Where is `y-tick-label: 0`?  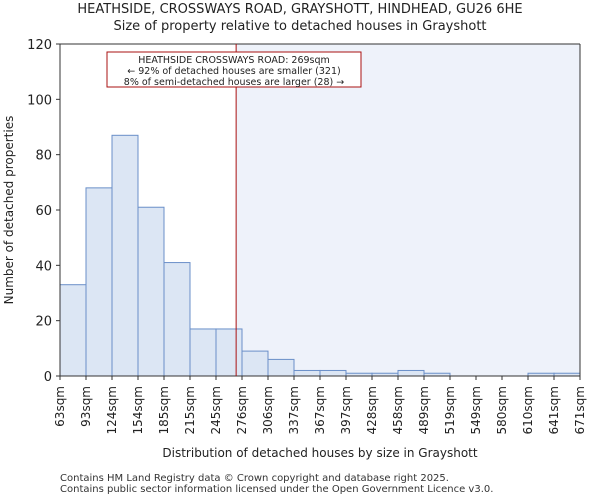 y-tick-label: 0 is located at coordinates (48, 377).